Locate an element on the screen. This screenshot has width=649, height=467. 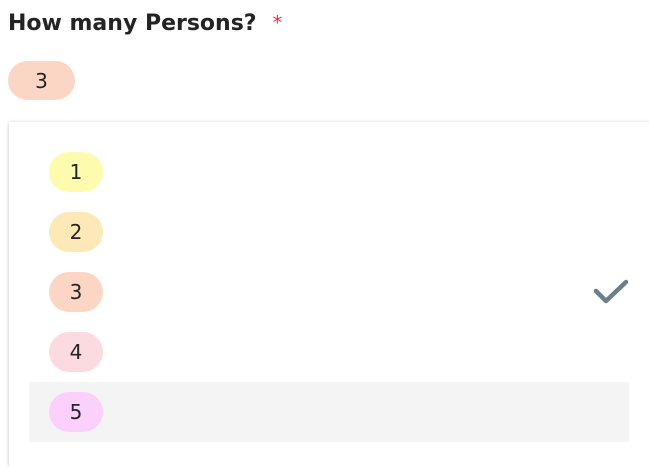
option-3: 3 is located at coordinates (329, 292).